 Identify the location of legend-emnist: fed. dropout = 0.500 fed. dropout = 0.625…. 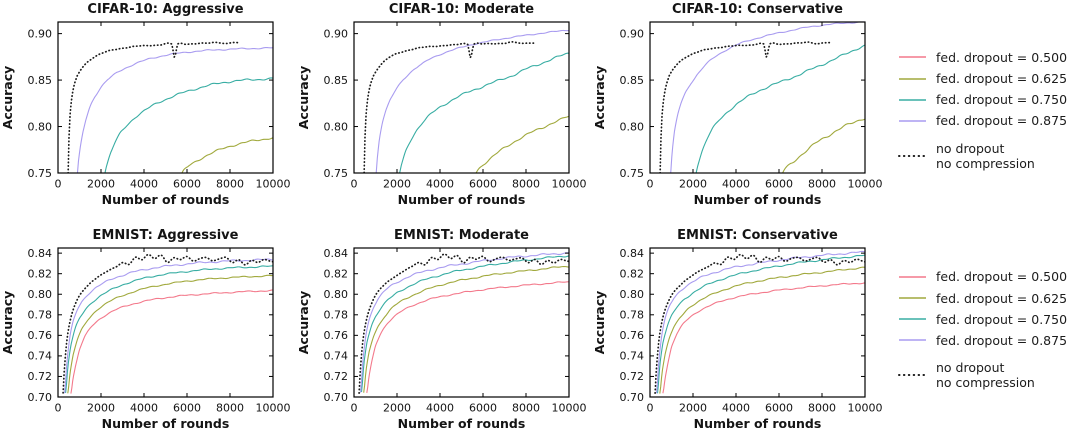
(984, 329).